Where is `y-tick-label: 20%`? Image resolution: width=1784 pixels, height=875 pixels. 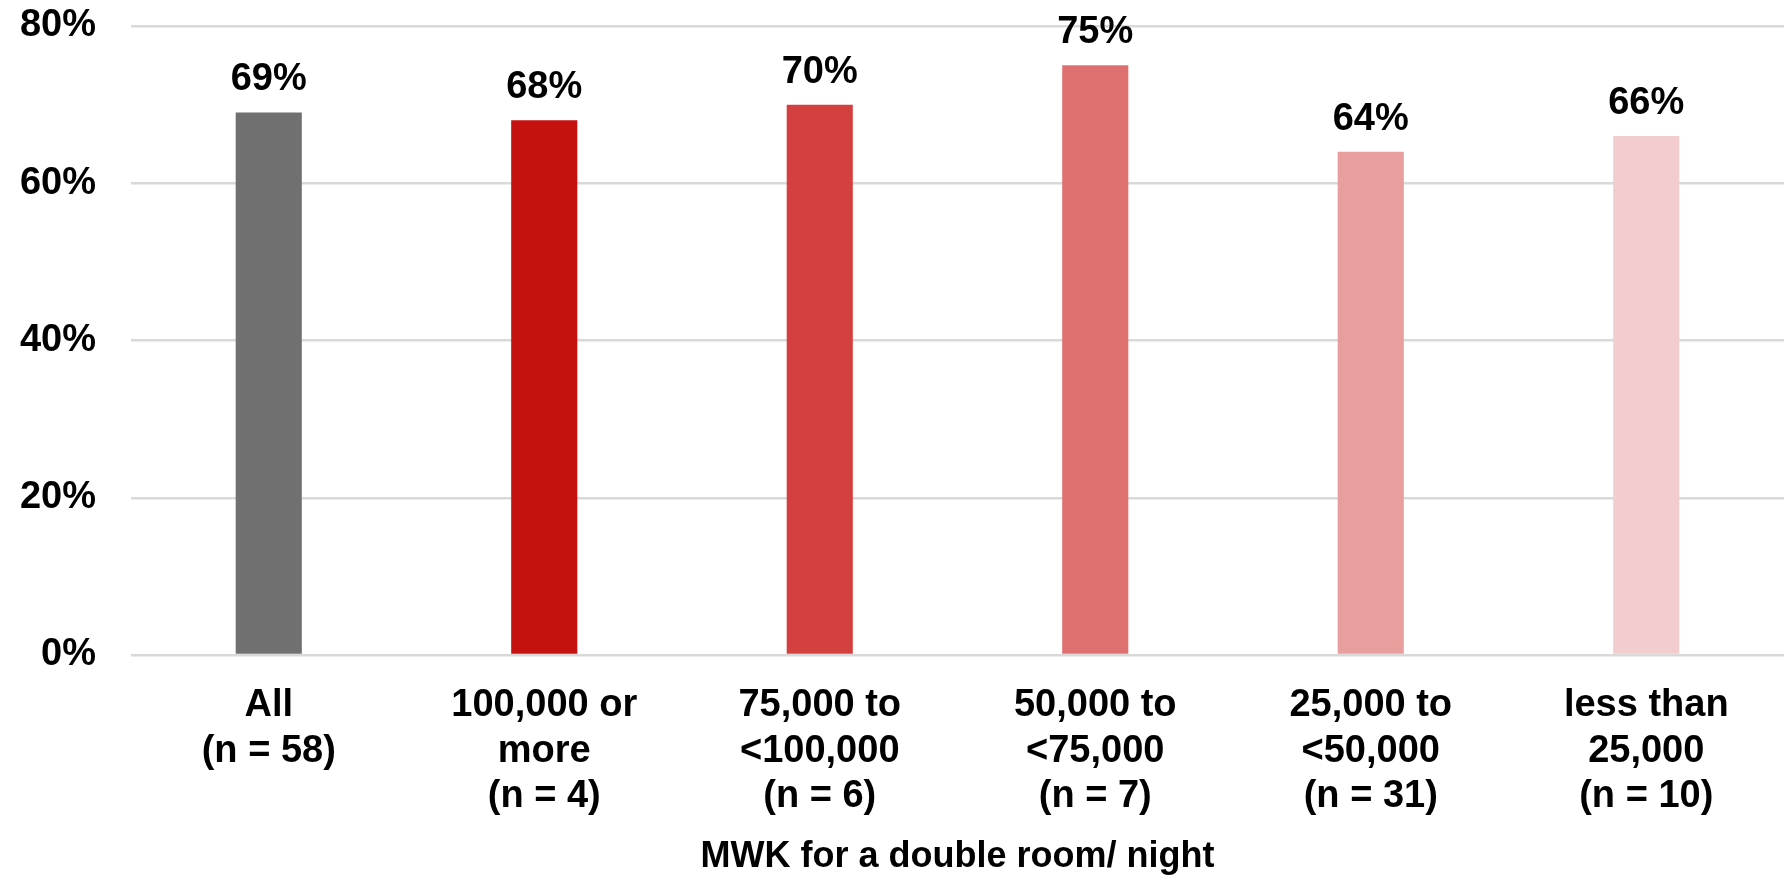 y-tick-label: 20% is located at coordinates (57, 495).